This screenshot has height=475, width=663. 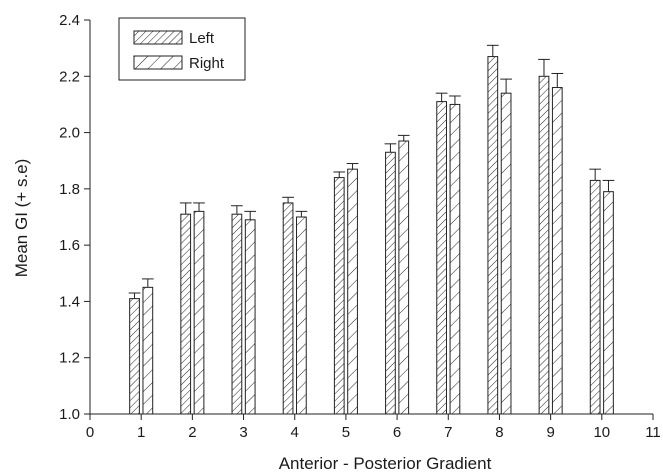 What do you see at coordinates (397, 432) in the screenshot?
I see `x-tick-label: 6` at bounding box center [397, 432].